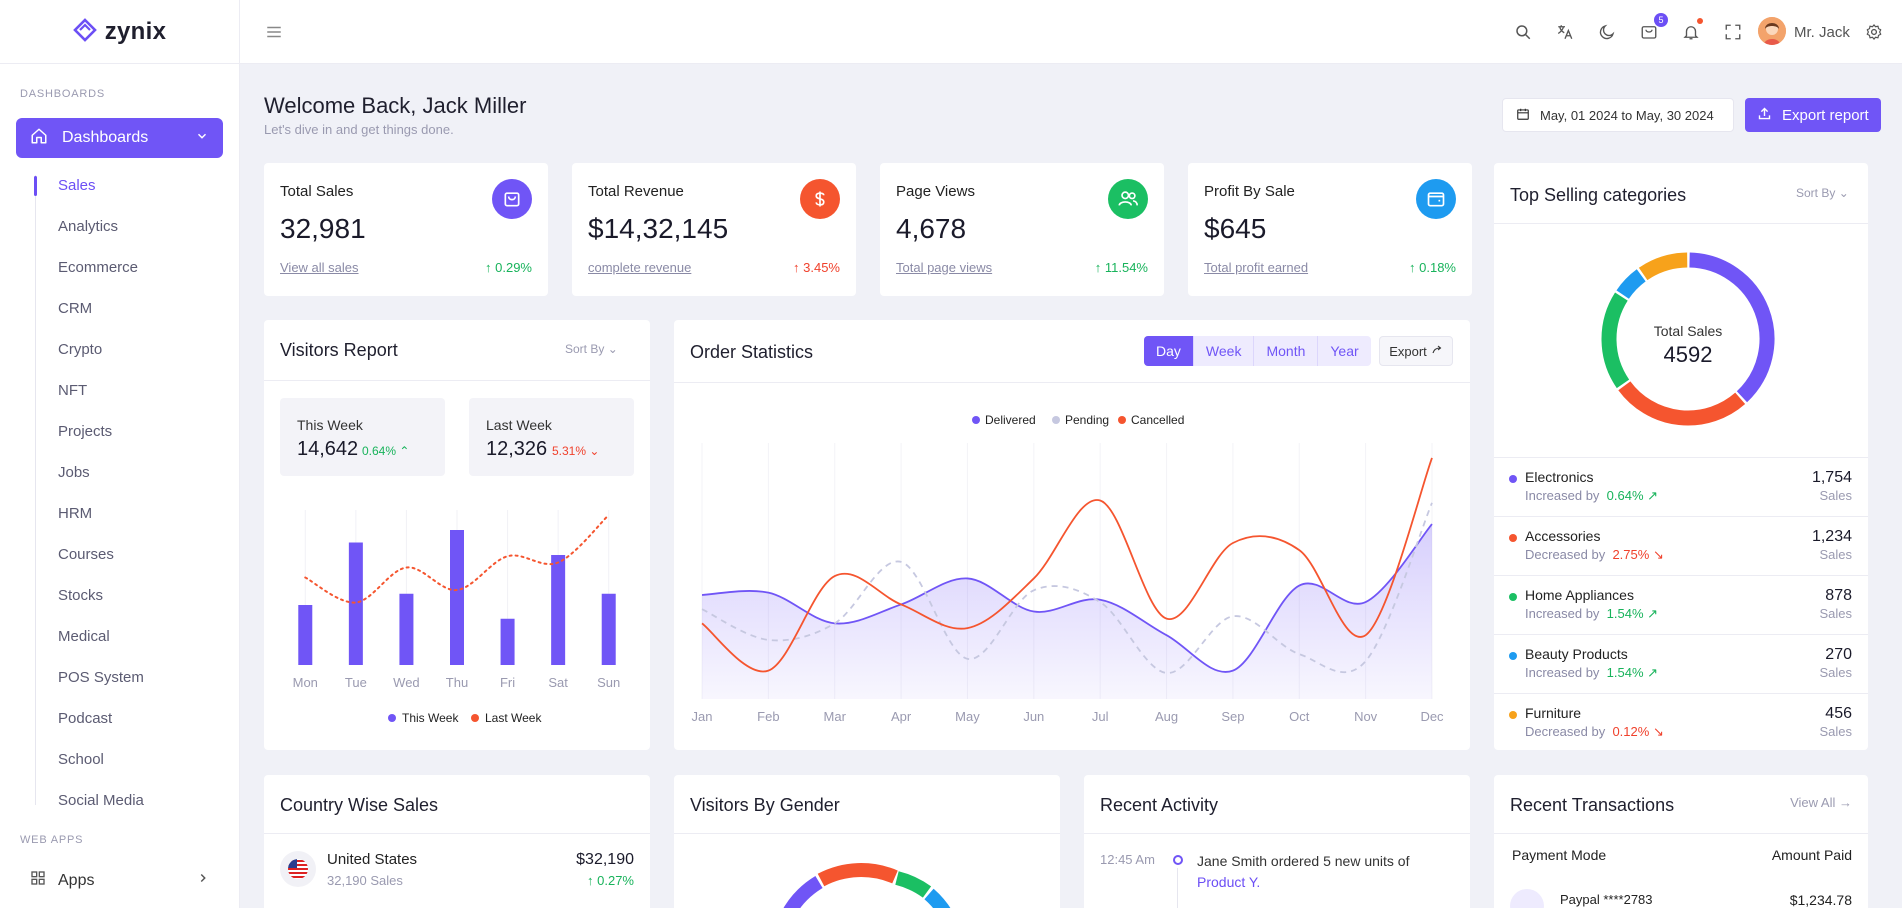 This screenshot has width=1902, height=908. Describe the element at coordinates (1615, 340) in the screenshot. I see `donut-slice-home-appliances` at that location.